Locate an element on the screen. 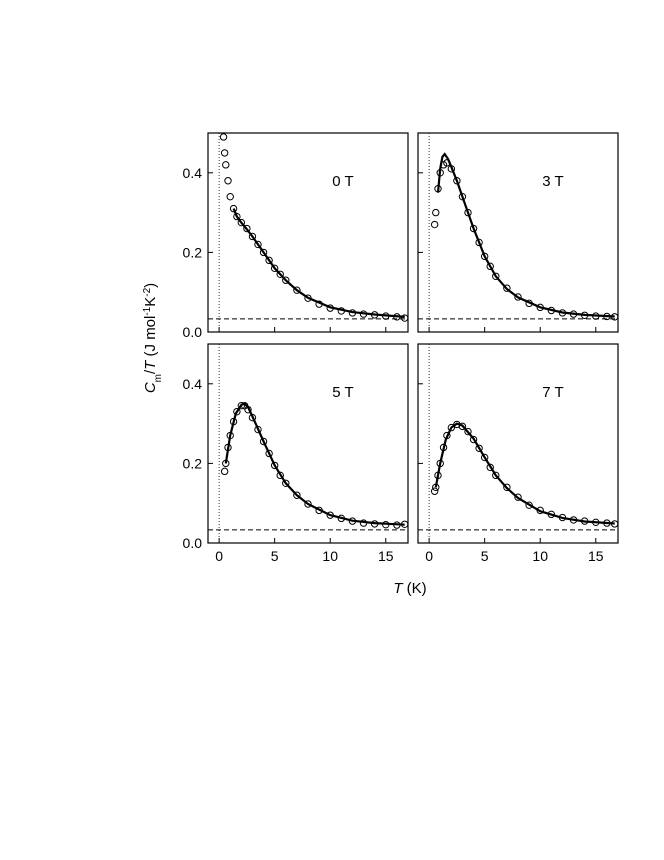 This screenshot has height=860, width=664. panel-label: 5 T is located at coordinates (342, 392).